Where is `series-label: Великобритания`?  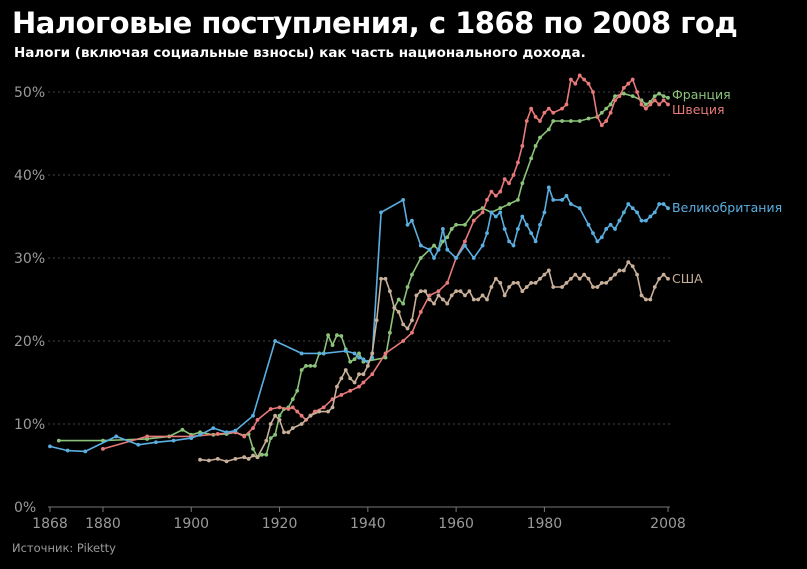 series-label: Великобритания is located at coordinates (727, 207).